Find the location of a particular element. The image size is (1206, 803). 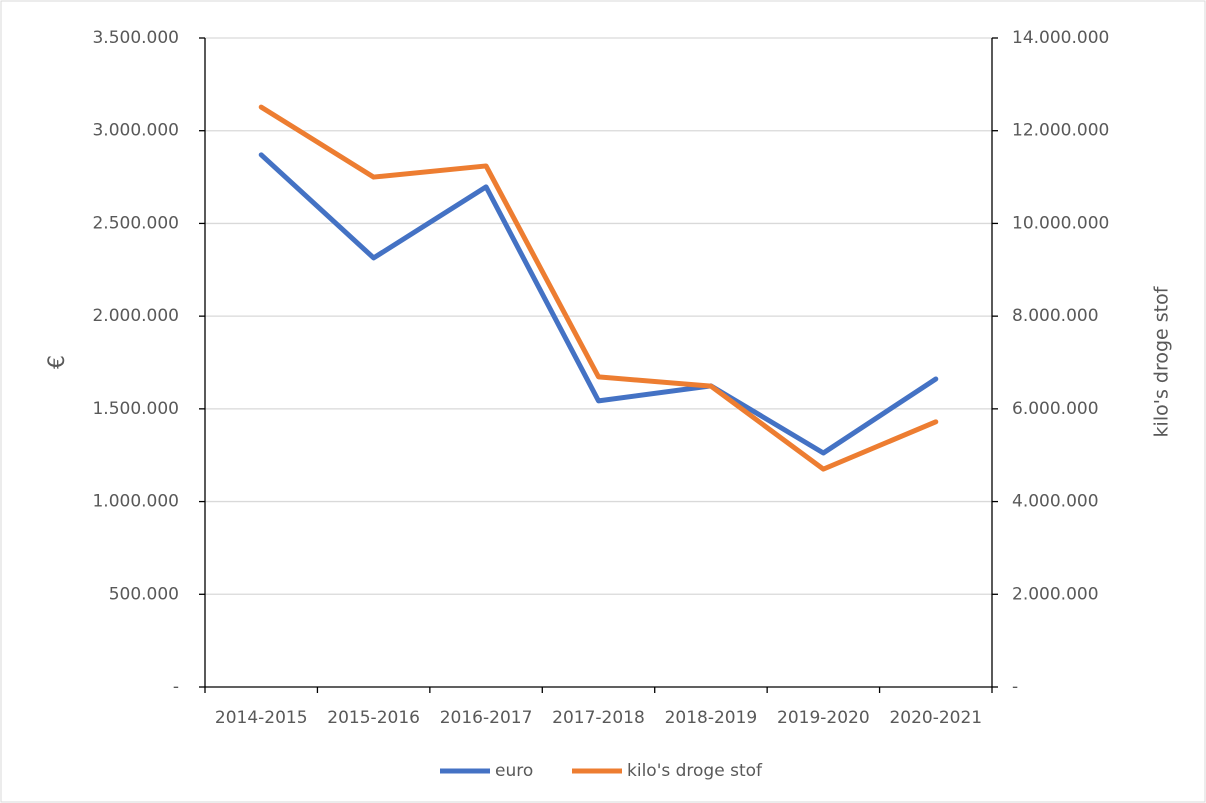

x-tick-label: 2015-2016 is located at coordinates (373, 718).